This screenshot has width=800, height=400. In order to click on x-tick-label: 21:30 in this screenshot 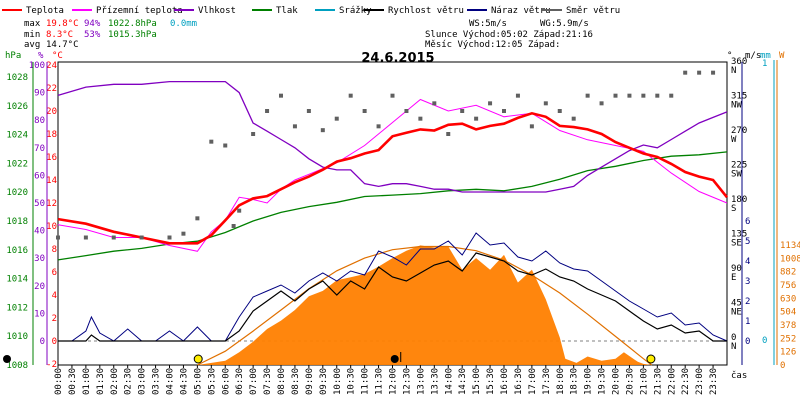, I will do `click(658, 381)`.